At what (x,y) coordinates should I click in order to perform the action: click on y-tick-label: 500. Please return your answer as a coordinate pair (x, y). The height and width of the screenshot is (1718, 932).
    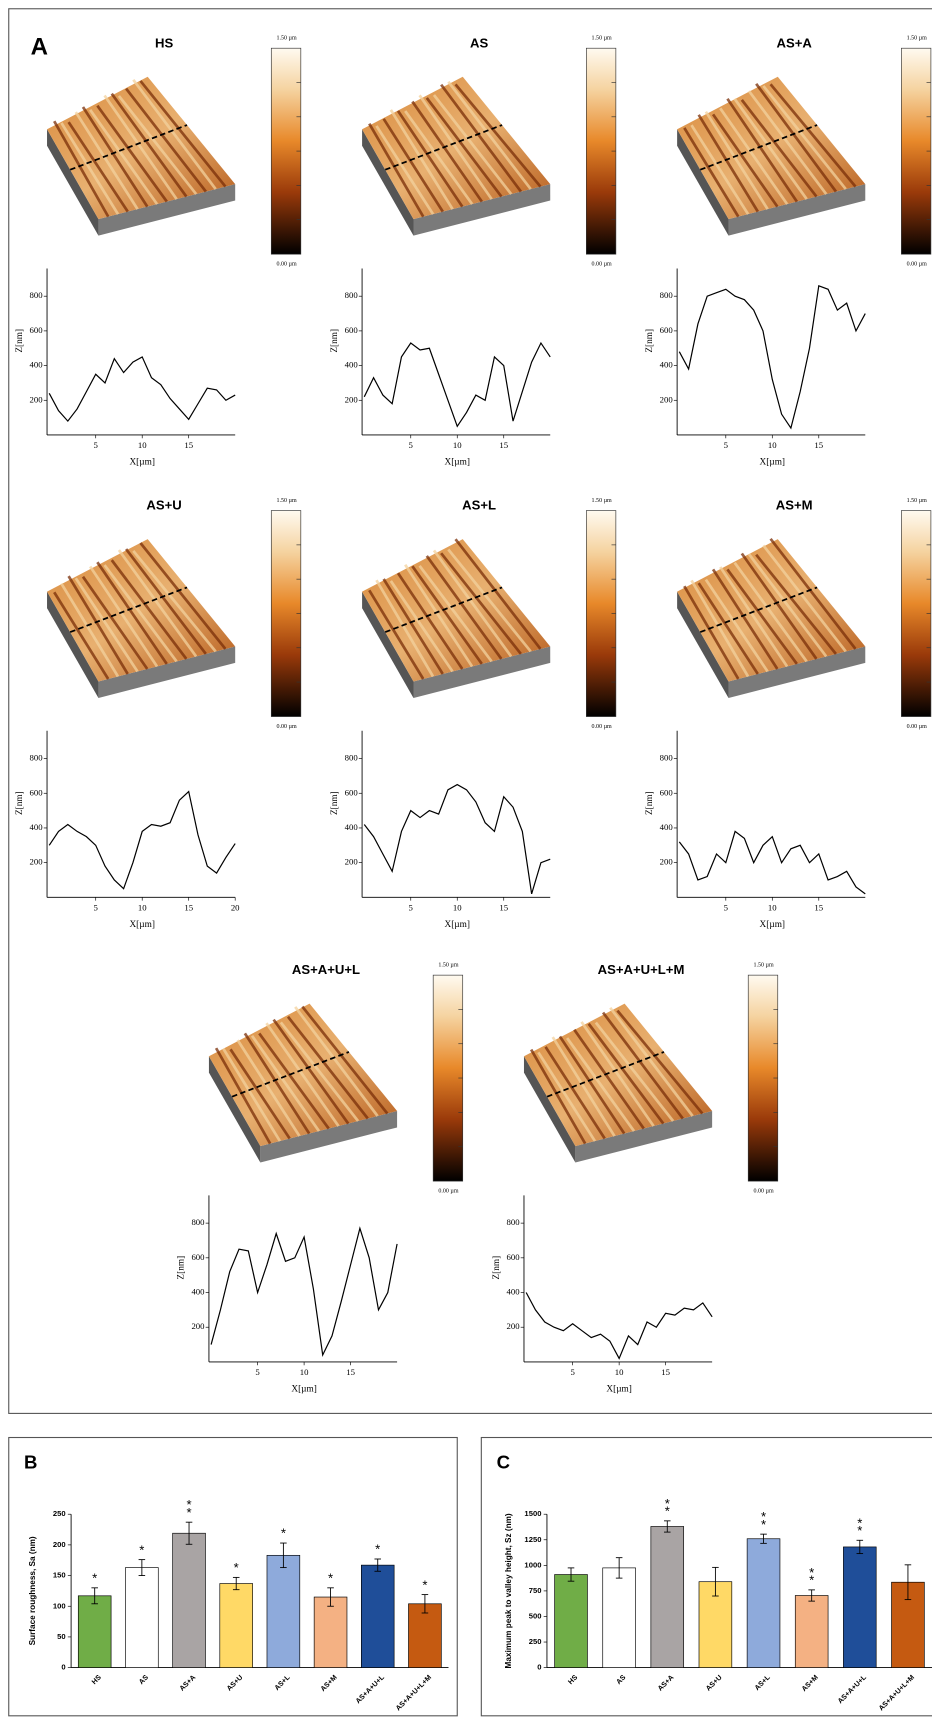
    Looking at the image, I should click on (535, 1615).